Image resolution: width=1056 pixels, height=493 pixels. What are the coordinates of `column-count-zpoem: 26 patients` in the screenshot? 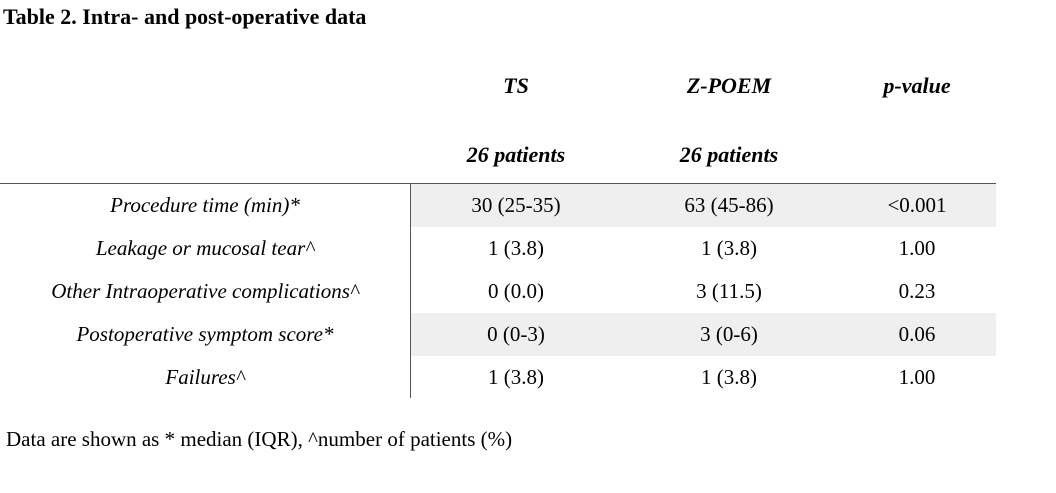 It's located at (729, 154).